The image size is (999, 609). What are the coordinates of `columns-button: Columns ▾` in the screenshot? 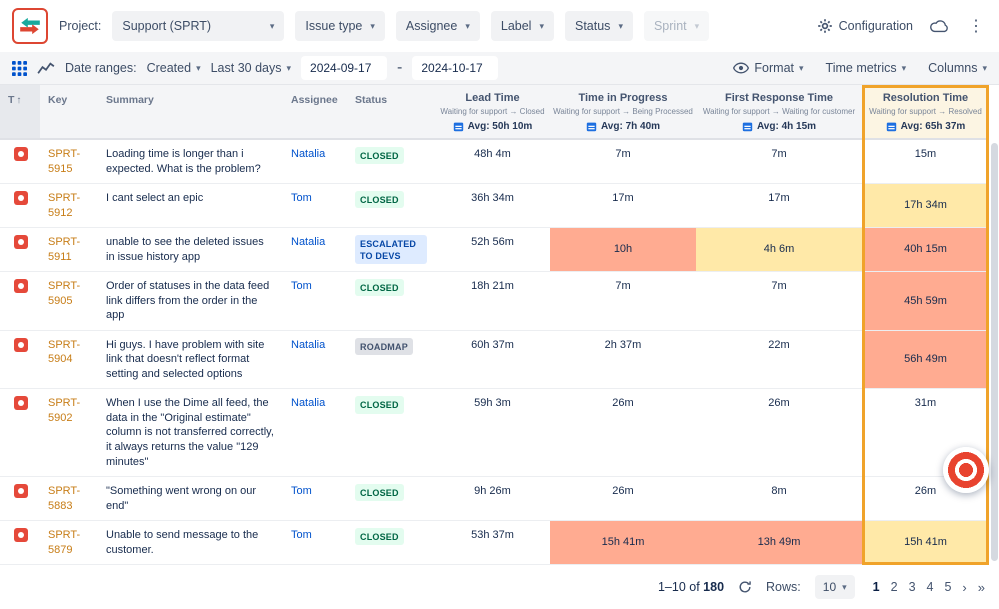 It's located at (957, 68).